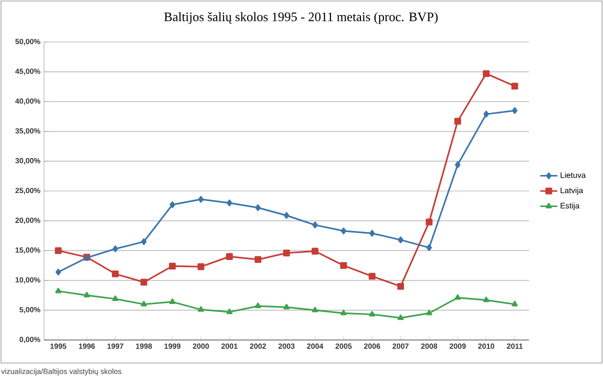  What do you see at coordinates (301, 18) in the screenshot?
I see `chart-title: Baltijos šalių skolos 1995 - 2011 metais (proc. BVP)` at bounding box center [301, 18].